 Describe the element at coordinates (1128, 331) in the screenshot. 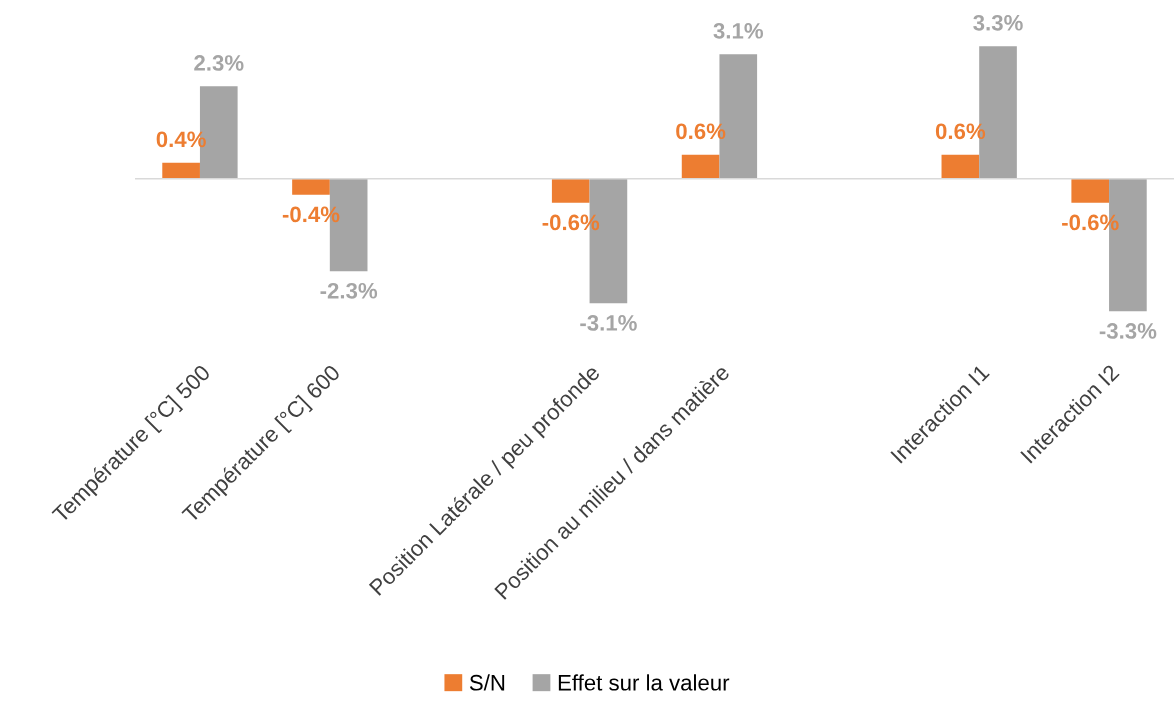

I see `data-label: -3.3%` at that location.